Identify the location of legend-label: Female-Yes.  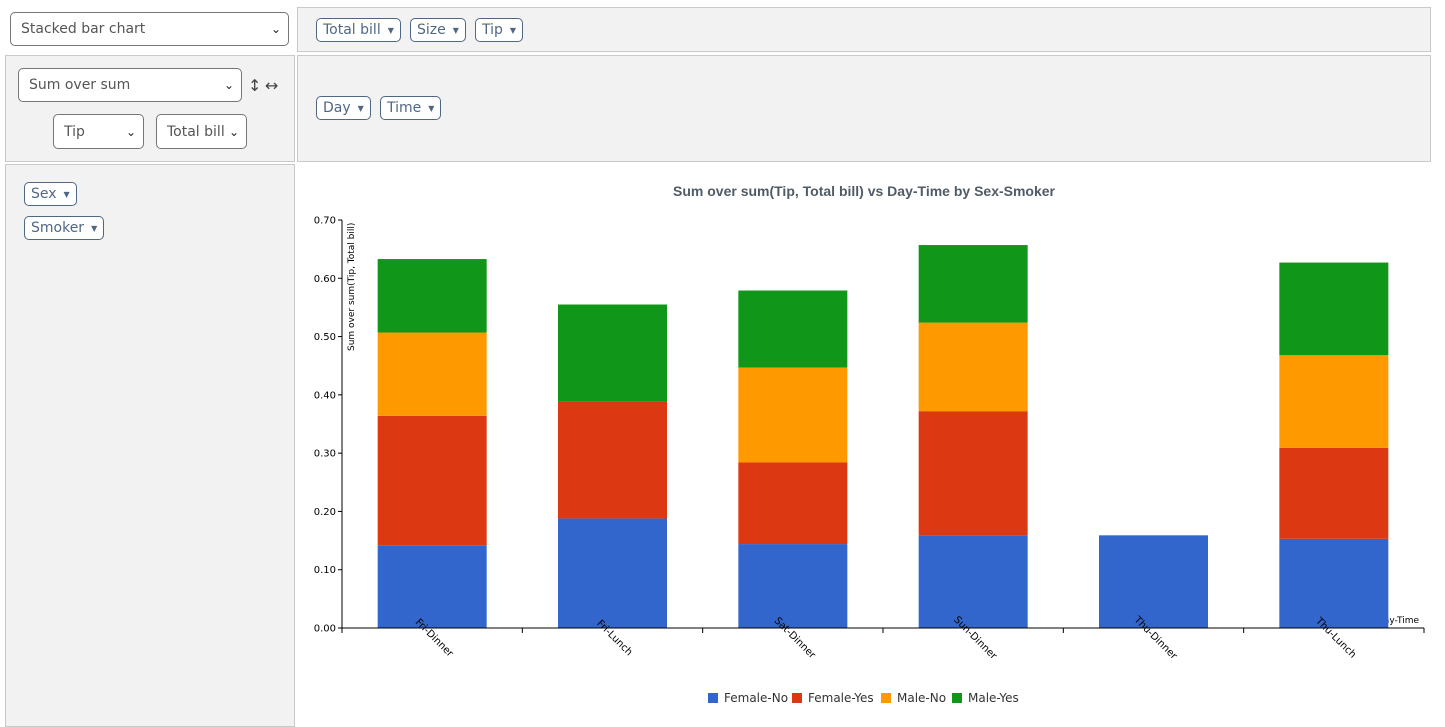
(841, 698).